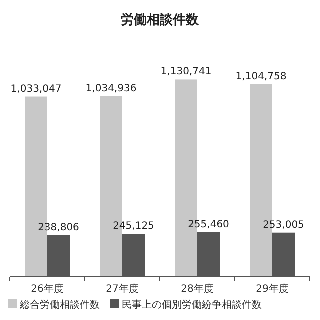  Describe the element at coordinates (59, 228) in the screenshot. I see `data-label: 238,806` at that location.